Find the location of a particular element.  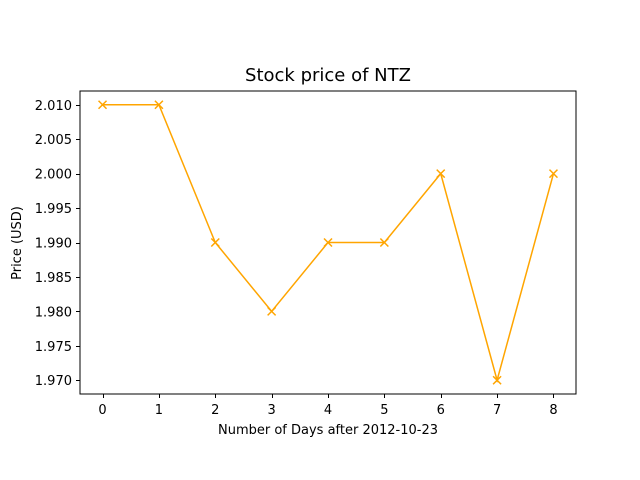

x-tick-label: 6 is located at coordinates (441, 410).